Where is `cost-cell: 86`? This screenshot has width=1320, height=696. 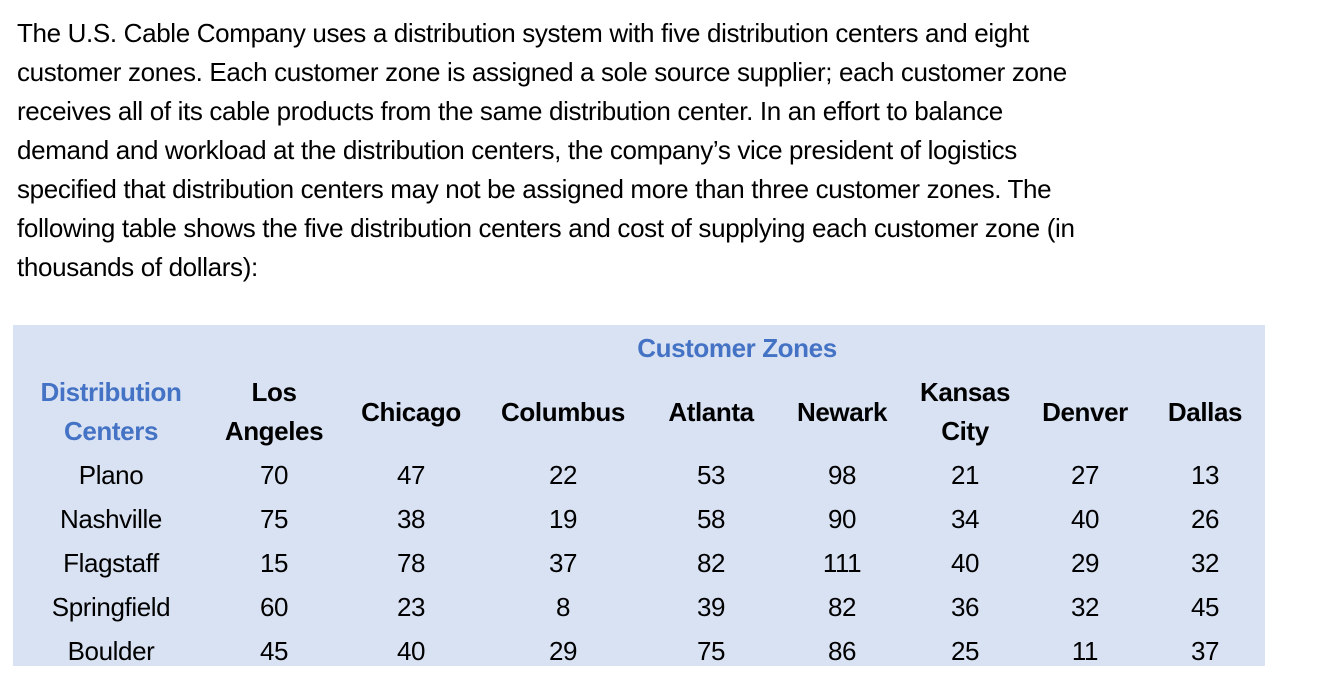 cost-cell: 86 is located at coordinates (842, 651).